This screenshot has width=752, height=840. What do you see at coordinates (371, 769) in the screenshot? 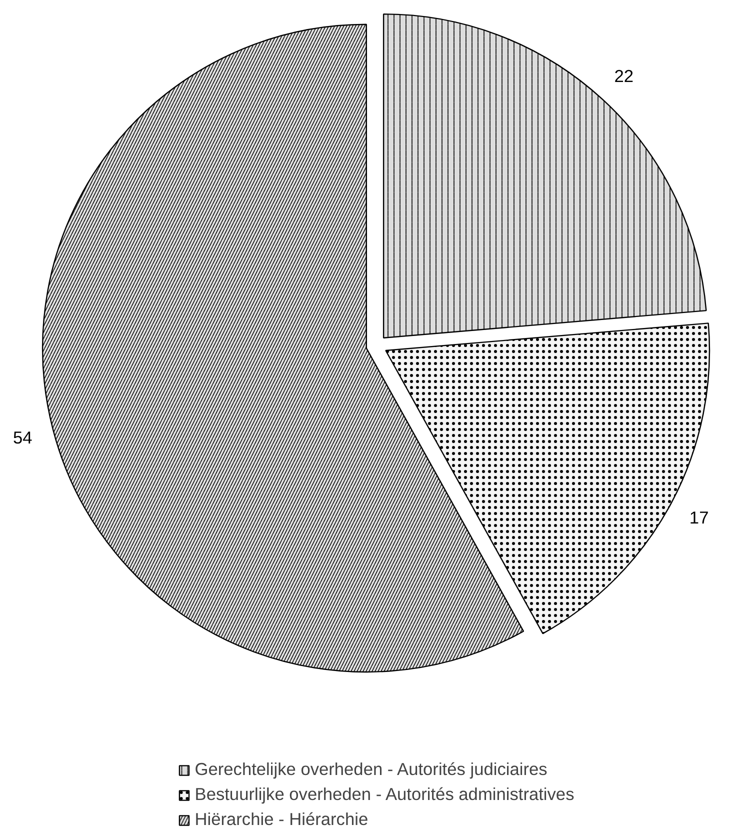
I see `legend-label: Gerechtelijke overheden - Autorités judiciaires` at bounding box center [371, 769].